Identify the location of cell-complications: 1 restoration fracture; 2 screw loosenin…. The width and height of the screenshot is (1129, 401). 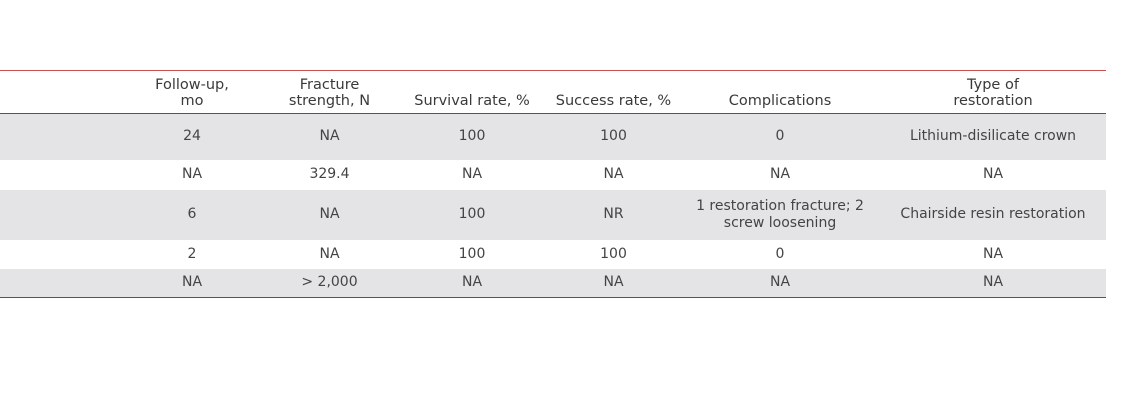
(780, 214).